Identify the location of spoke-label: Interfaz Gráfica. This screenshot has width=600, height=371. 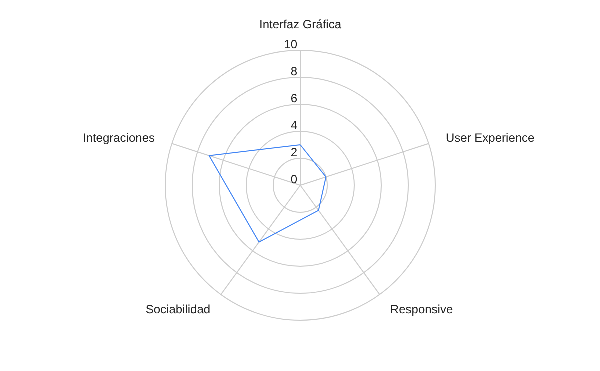
(300, 25).